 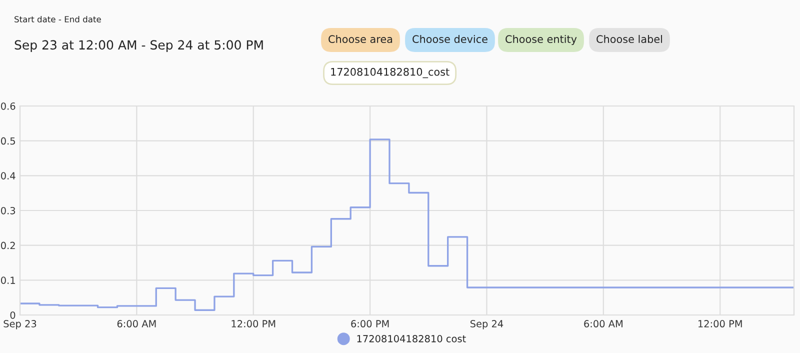 What do you see at coordinates (8, 176) in the screenshot?
I see `y-tick-label: 0.4` at bounding box center [8, 176].